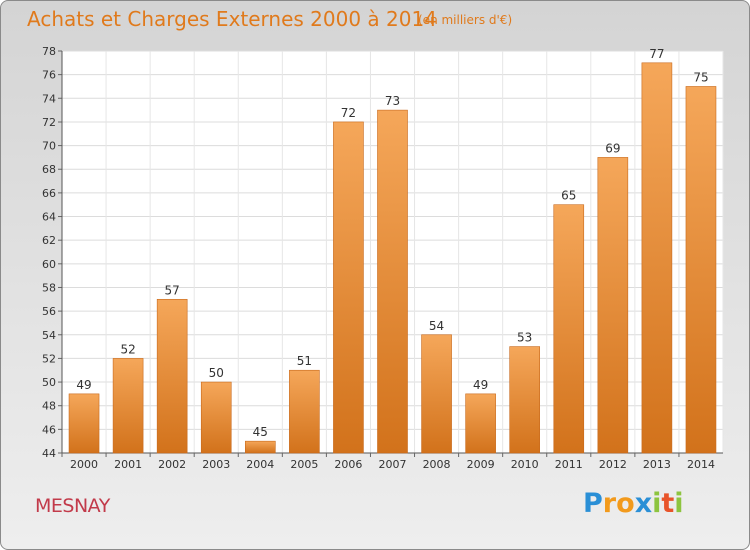 The image size is (750, 550). I want to click on x-tick-label: 2007, so click(393, 464).